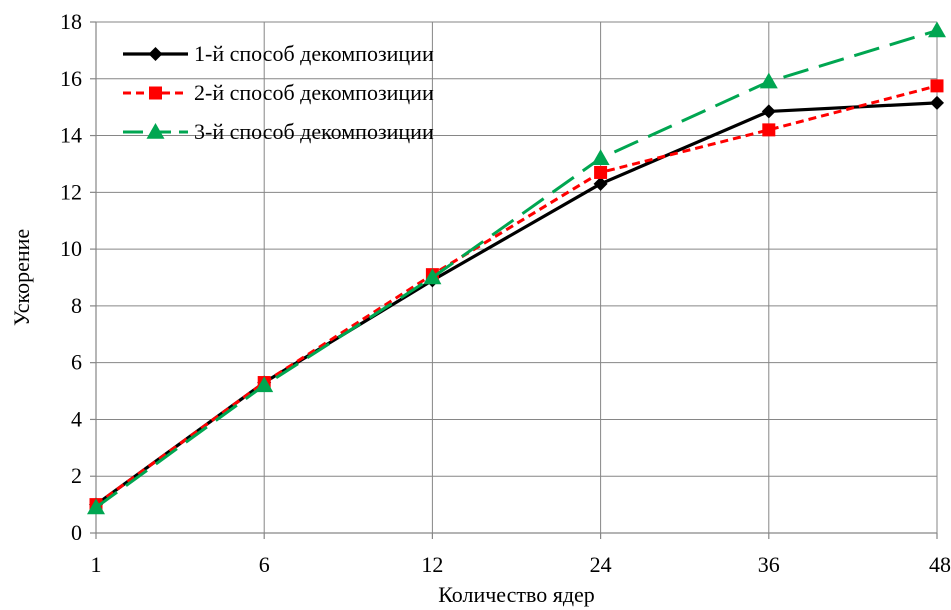  Describe the element at coordinates (601, 564) in the screenshot. I see `x-tick-label: 24` at that location.